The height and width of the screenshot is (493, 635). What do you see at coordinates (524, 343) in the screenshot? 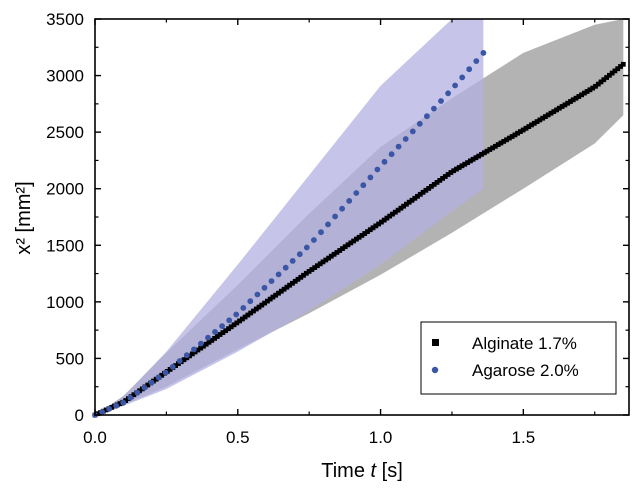
I see `legend-label-alginate: Alginate 1.7%` at bounding box center [524, 343].